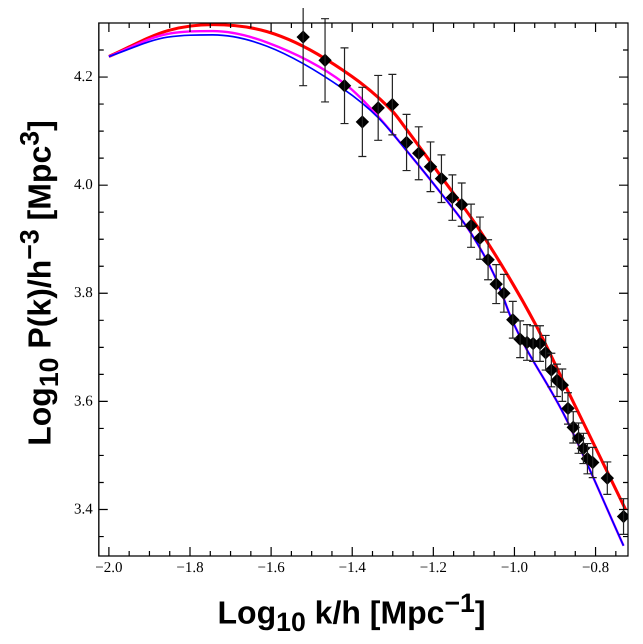 The image size is (643, 644). What do you see at coordinates (84, 401) in the screenshot?
I see `y-tick-label: 3.6` at bounding box center [84, 401].